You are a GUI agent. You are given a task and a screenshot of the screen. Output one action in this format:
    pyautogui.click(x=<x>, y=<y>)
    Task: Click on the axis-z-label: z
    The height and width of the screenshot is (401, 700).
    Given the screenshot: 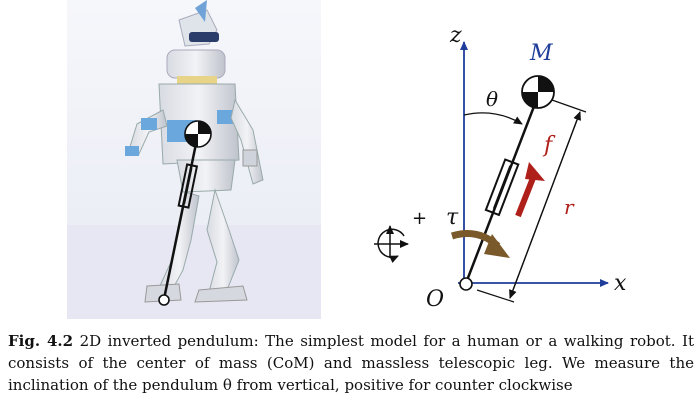 What is the action you would take?
    pyautogui.click(x=455, y=35)
    